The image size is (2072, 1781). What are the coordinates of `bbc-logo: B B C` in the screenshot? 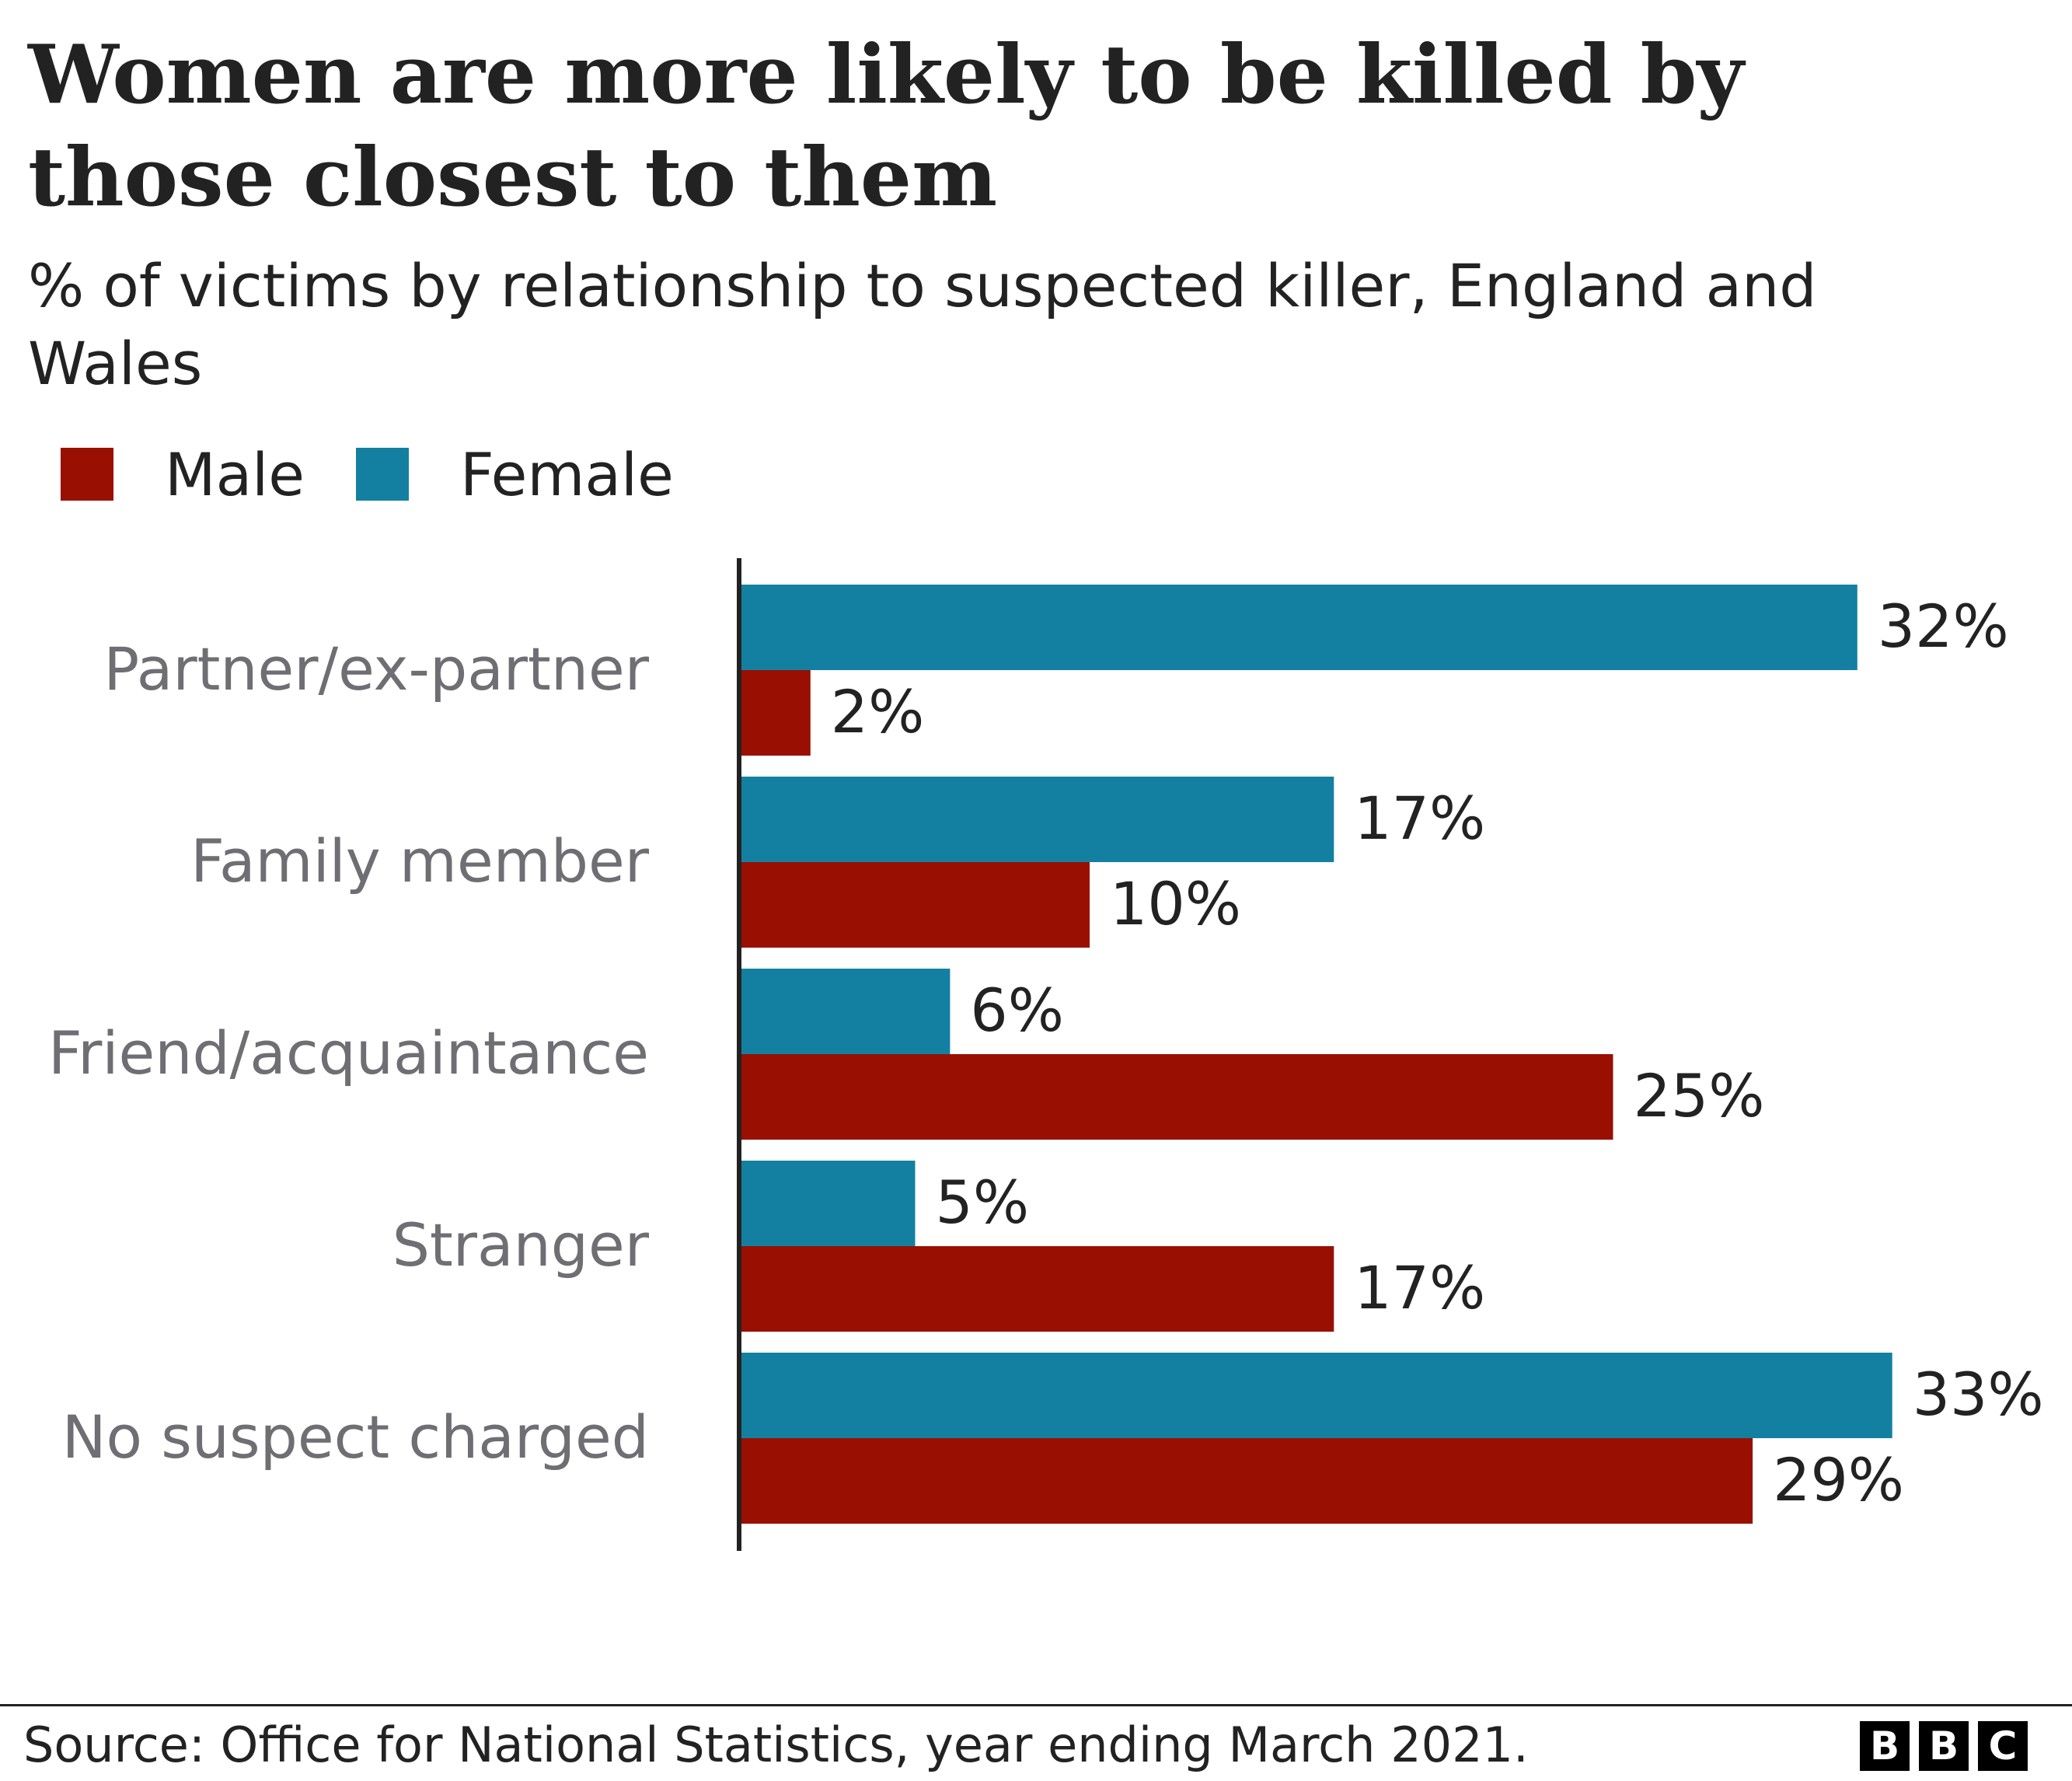 It's located at (1944, 1746).